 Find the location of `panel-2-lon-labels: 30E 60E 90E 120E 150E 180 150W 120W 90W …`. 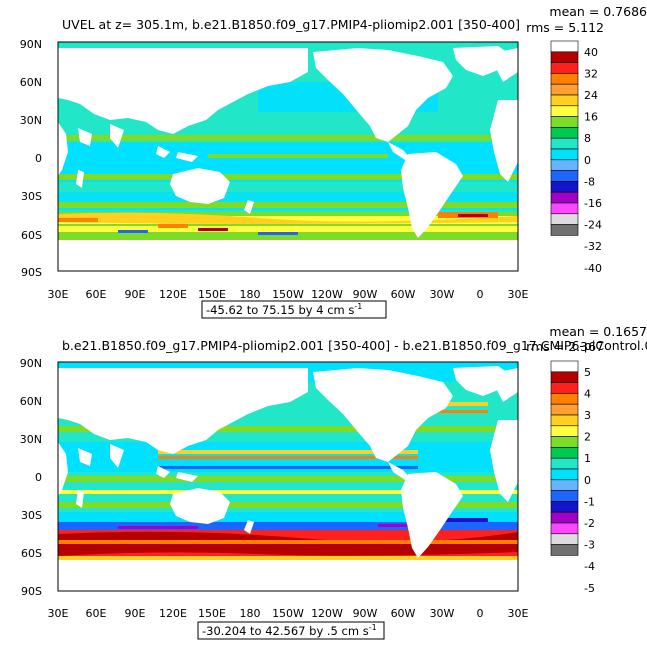

panel-2-lon-labels: 30E 60E 90E 120E 150E 180 150W 120W 90W … is located at coordinates (288, 613).